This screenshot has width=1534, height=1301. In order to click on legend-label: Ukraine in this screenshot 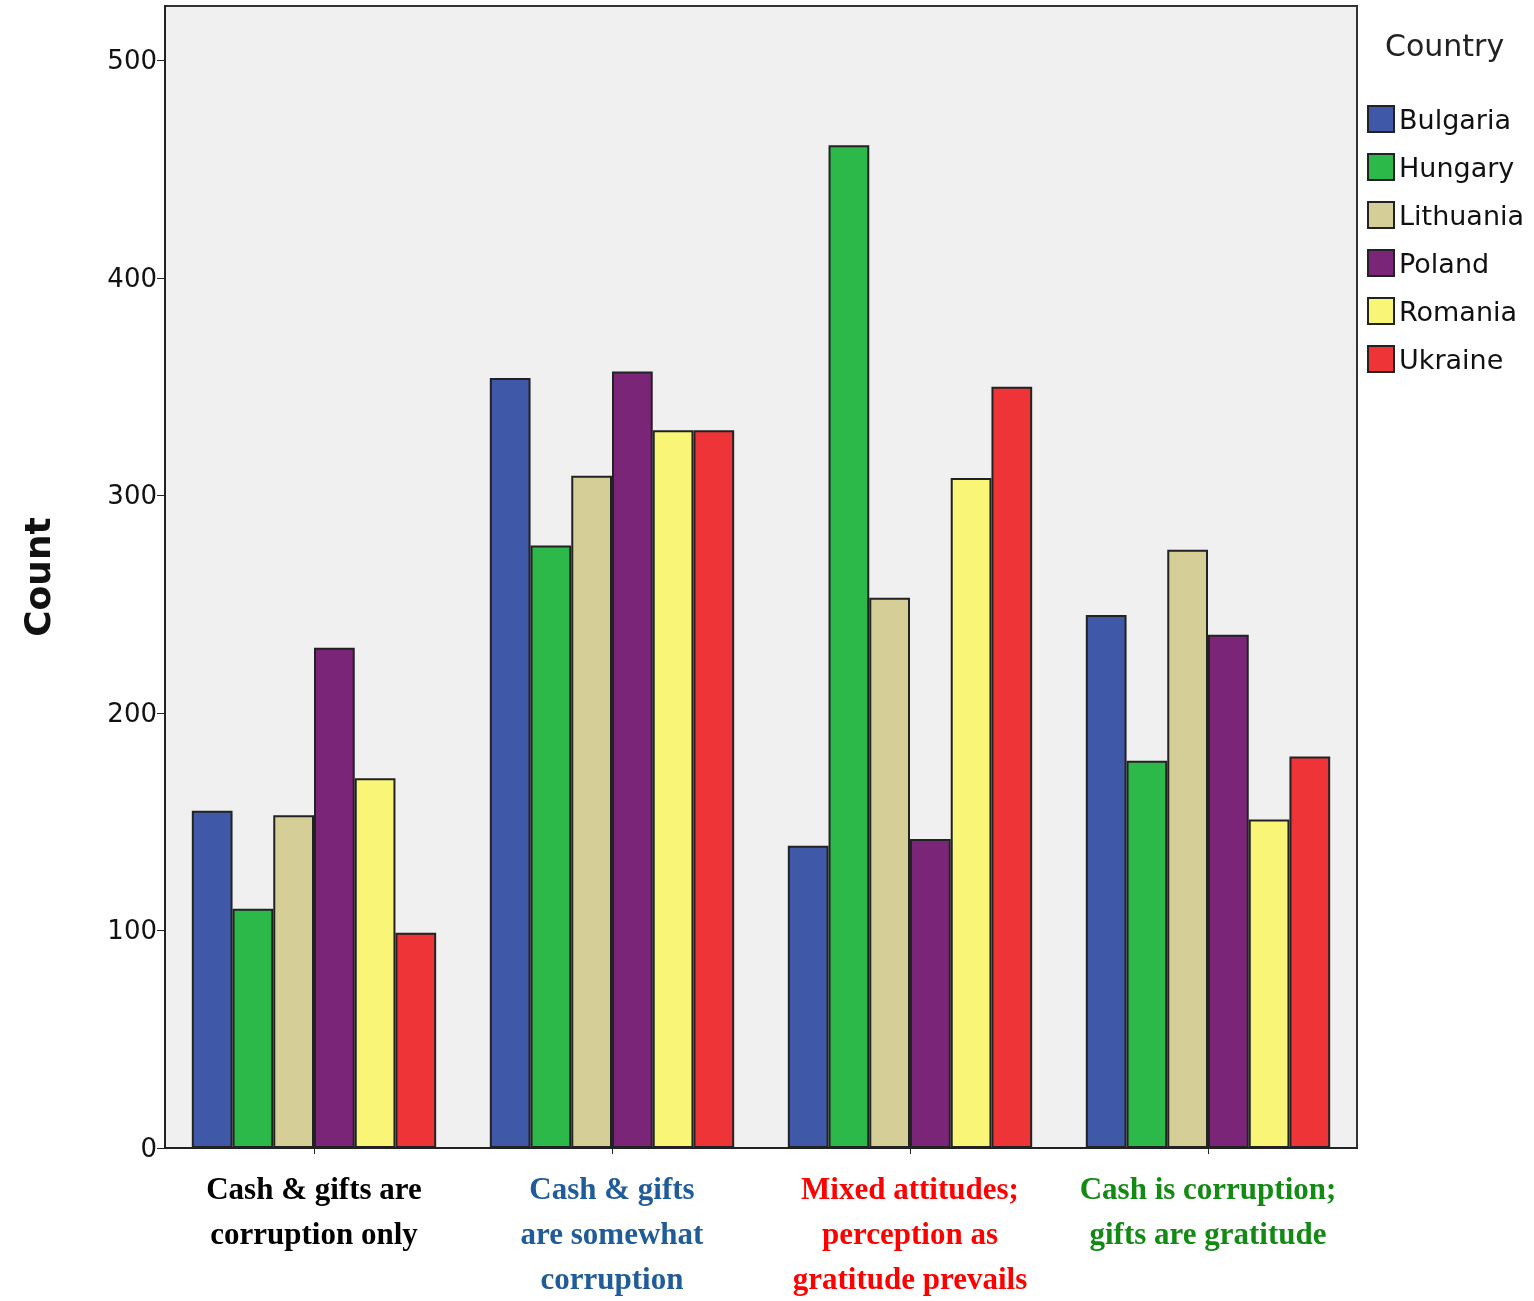, I will do `click(1451, 359)`.